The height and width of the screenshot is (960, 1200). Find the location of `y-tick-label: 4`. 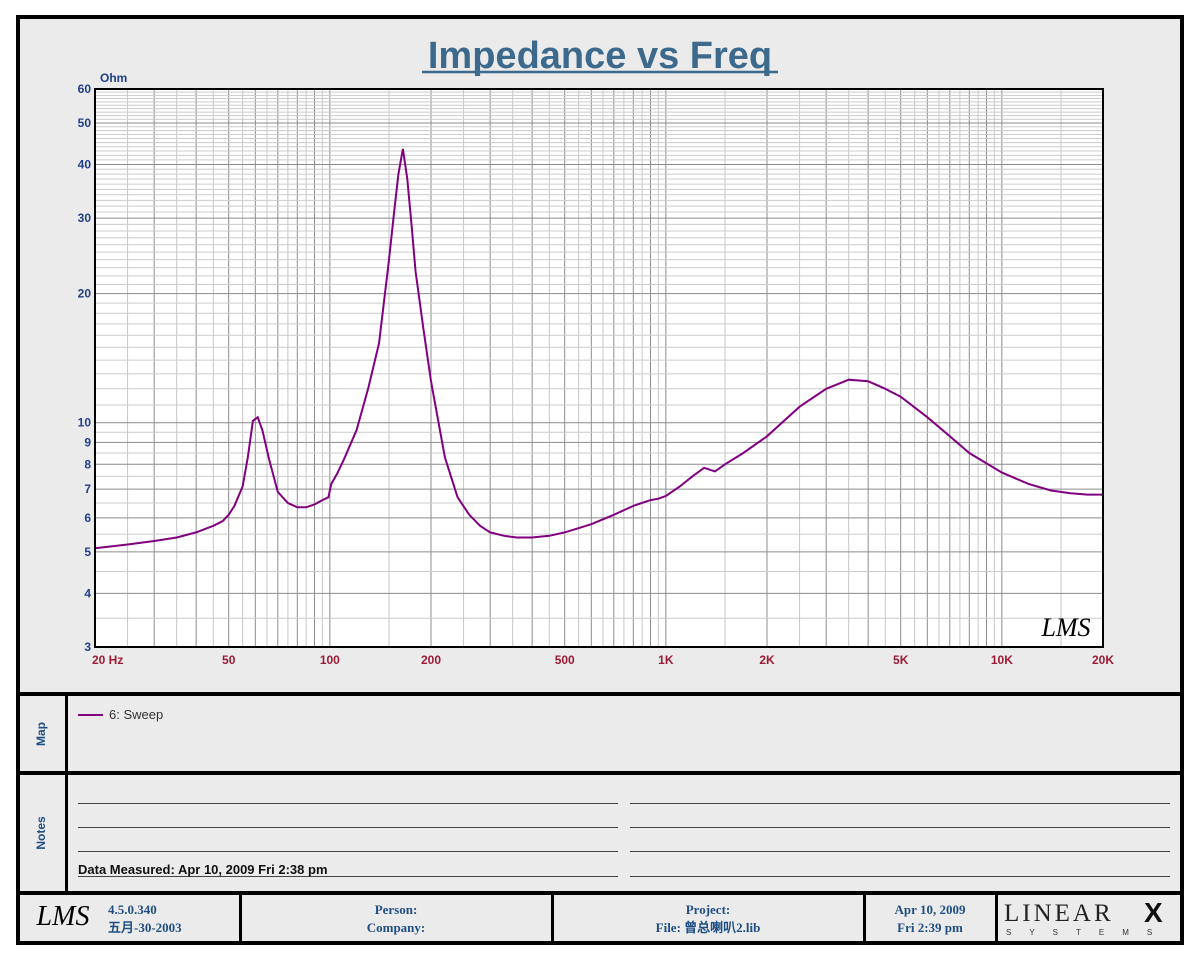

y-tick-label: 4 is located at coordinates (87, 593).